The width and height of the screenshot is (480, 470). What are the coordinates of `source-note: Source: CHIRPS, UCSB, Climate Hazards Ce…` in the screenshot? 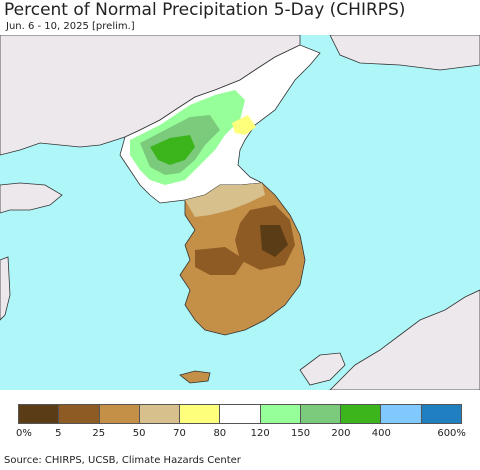 It's located at (122, 460).